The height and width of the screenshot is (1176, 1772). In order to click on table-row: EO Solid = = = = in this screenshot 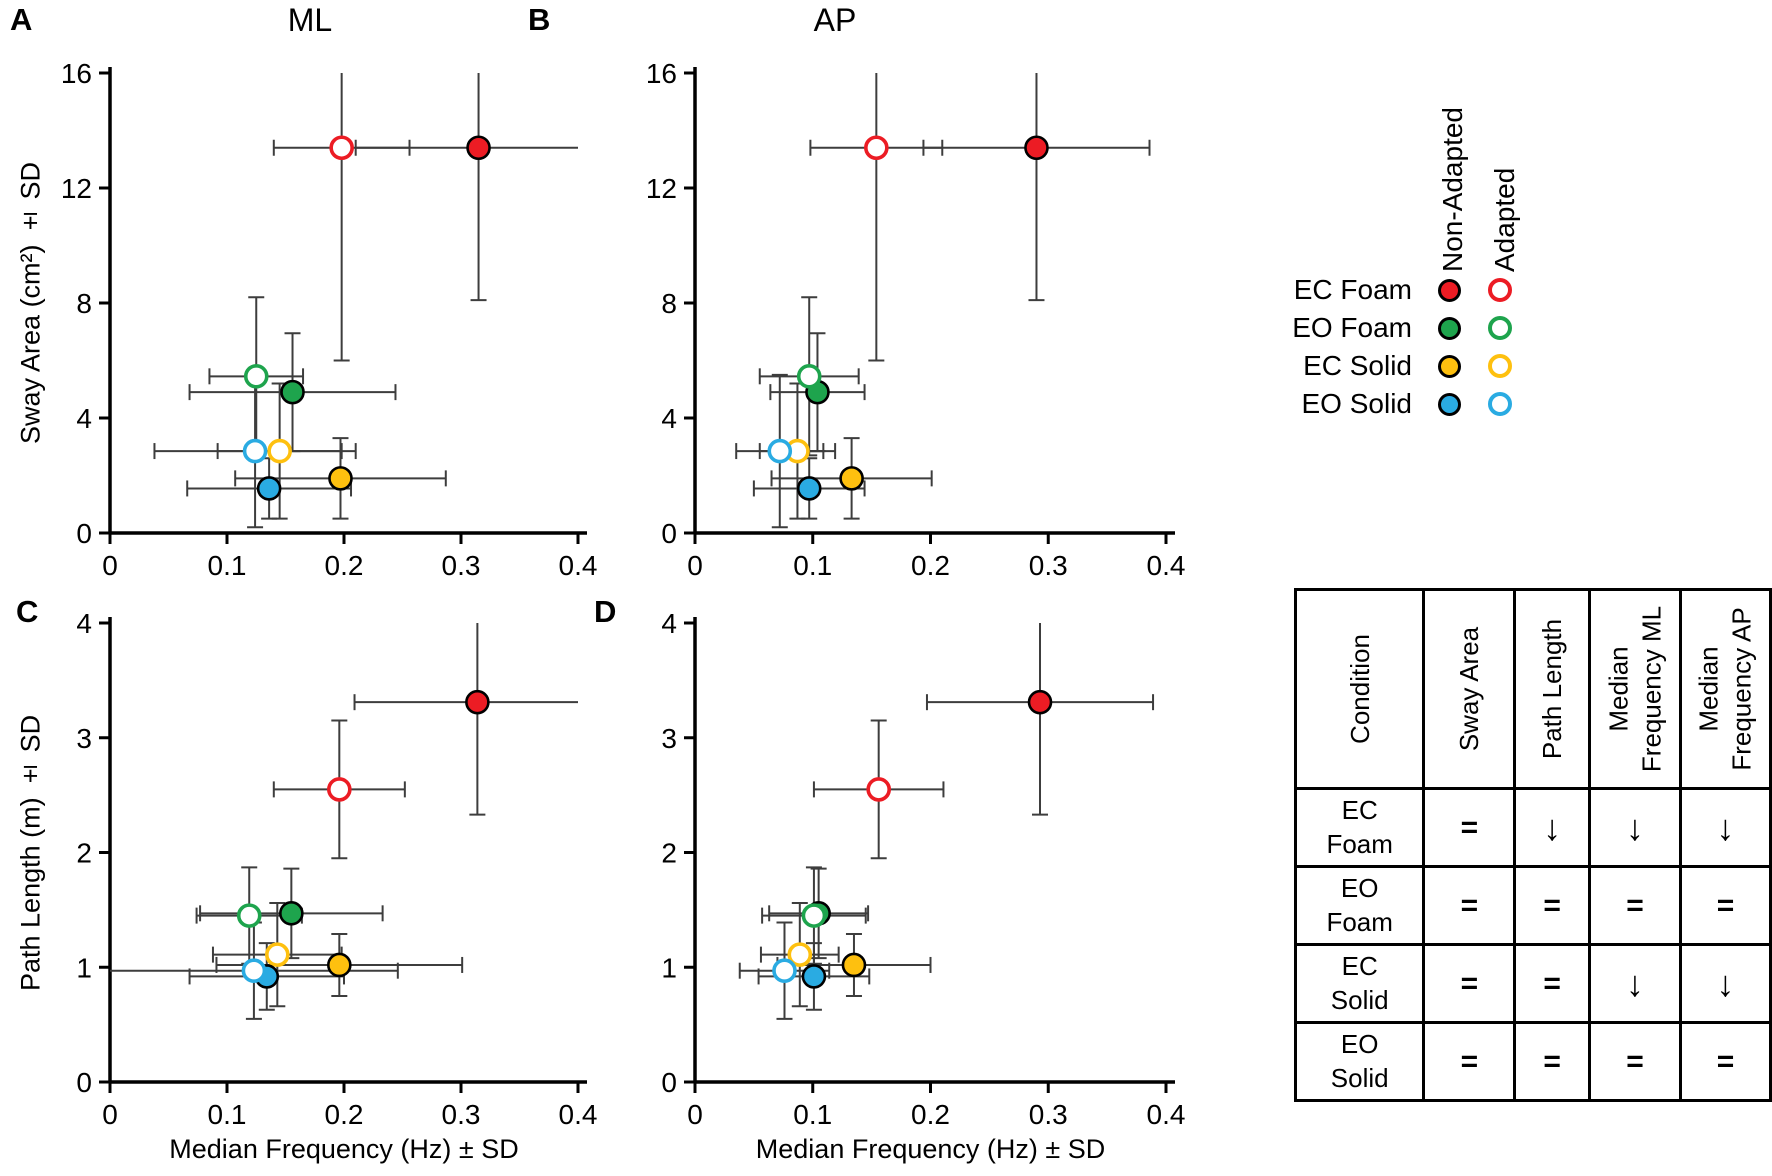, I will do `click(1532, 1061)`.